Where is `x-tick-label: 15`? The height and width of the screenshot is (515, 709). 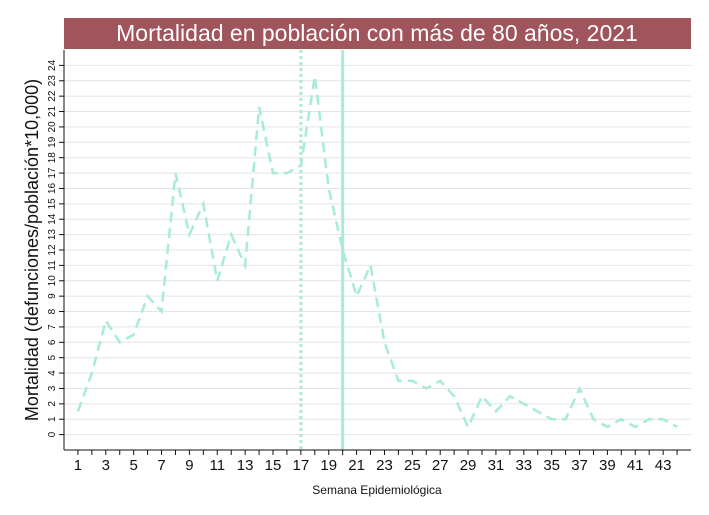 x-tick-label: 15 is located at coordinates (273, 465).